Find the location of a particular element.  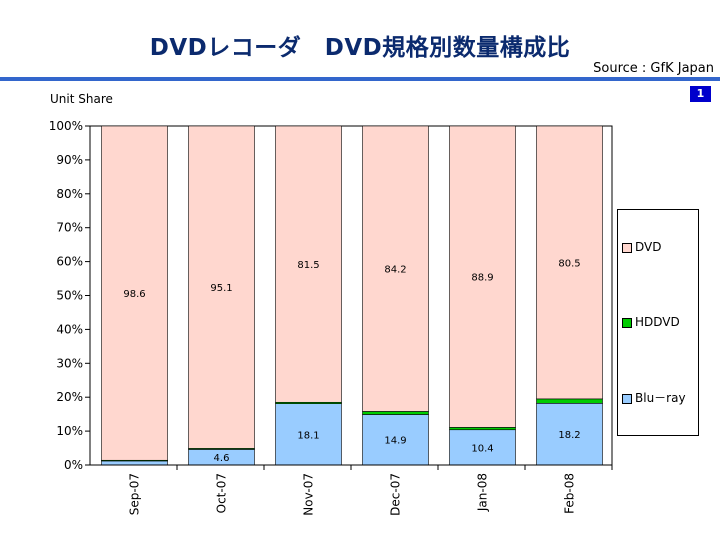

y-tick-label: 30% is located at coordinates (69, 363).